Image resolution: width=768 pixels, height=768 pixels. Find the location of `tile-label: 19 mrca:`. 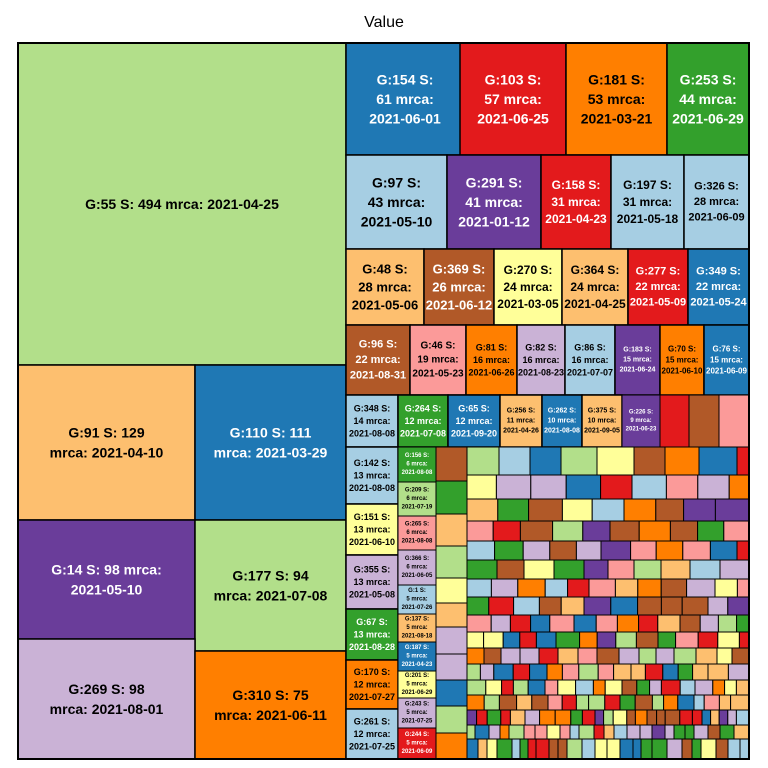

tile-label: 19 mrca: is located at coordinates (437, 360).